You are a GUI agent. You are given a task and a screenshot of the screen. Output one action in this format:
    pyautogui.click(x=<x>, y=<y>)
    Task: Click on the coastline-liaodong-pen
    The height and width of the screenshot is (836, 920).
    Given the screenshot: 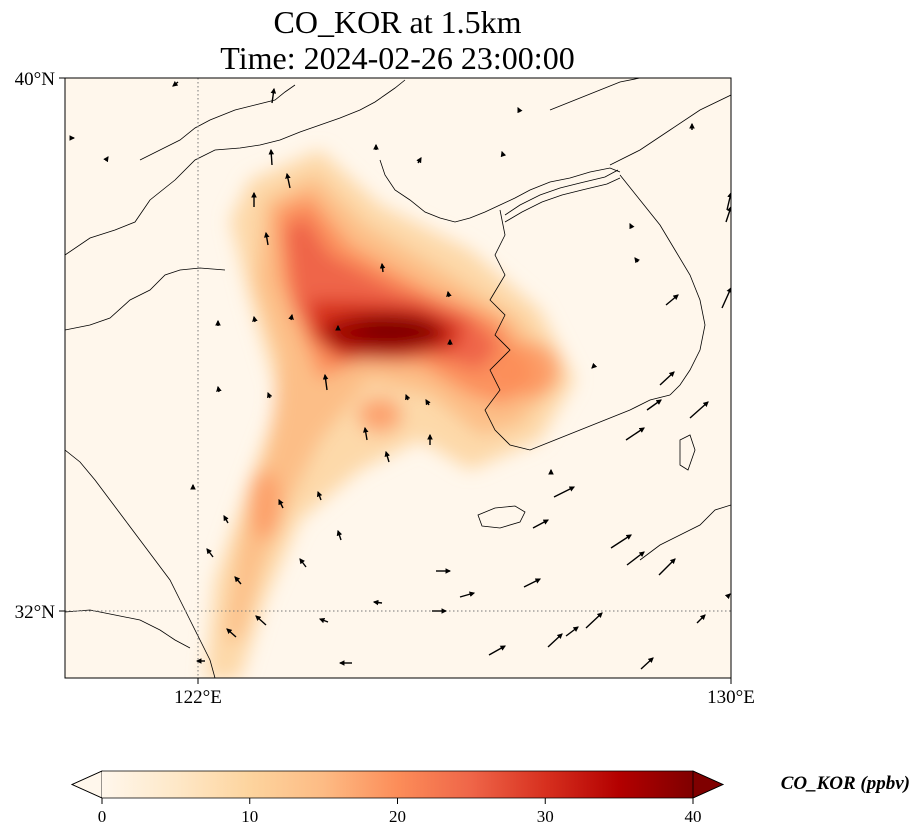 What is the action you would take?
    pyautogui.click(x=500, y=191)
    